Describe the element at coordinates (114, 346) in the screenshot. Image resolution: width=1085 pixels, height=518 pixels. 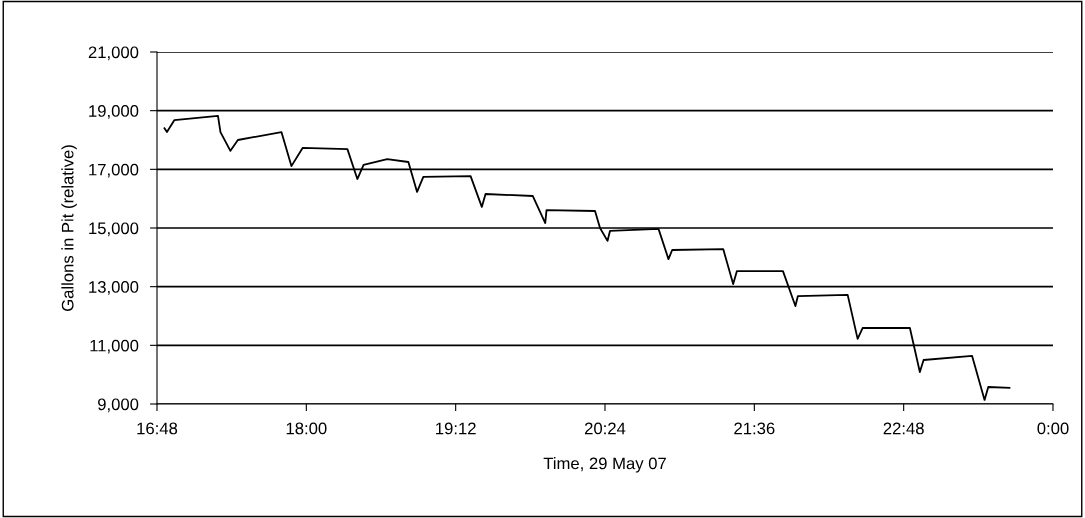
I see `y-tick-label: 11,000` at that location.